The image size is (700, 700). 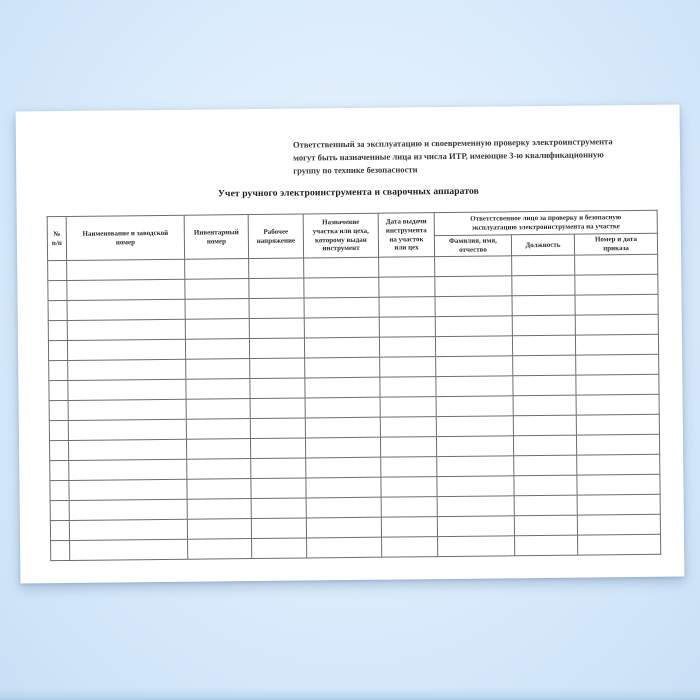 What do you see at coordinates (616, 244) in the screenshot?
I see `col-header-order: Номер и дата приказа` at bounding box center [616, 244].